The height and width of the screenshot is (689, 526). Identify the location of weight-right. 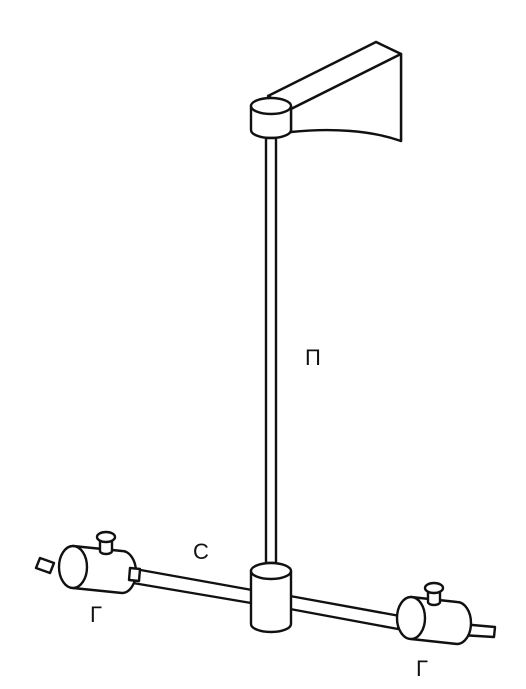
(434, 613).